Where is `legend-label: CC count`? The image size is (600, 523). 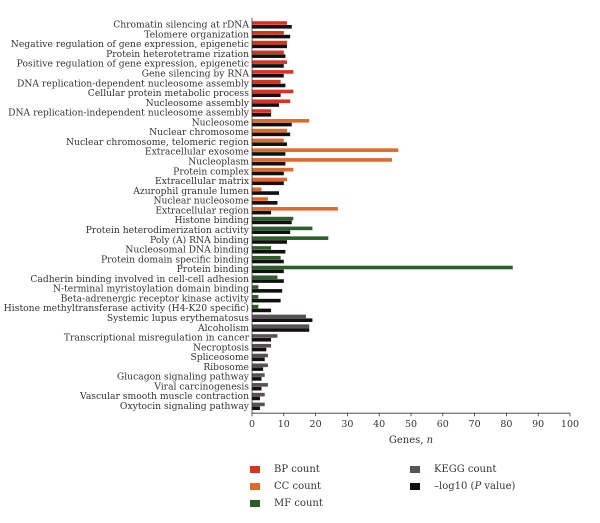 legend-label: CC count is located at coordinates (298, 486).